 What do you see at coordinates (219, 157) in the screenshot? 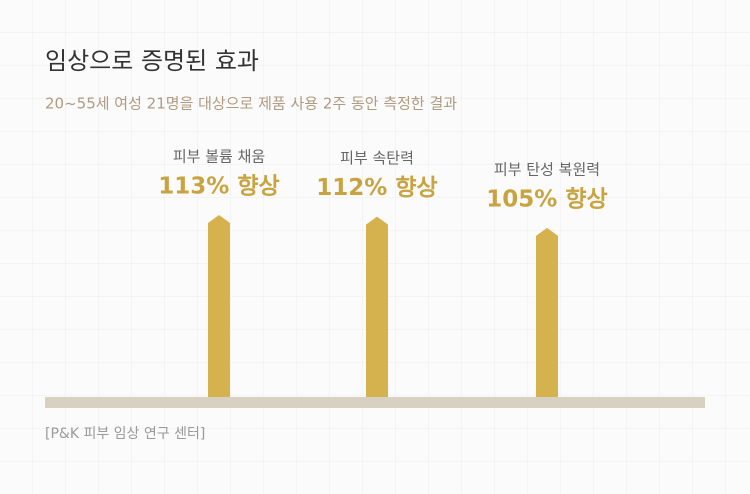
I see `category-label: 피부 볼륨 채움` at bounding box center [219, 157].